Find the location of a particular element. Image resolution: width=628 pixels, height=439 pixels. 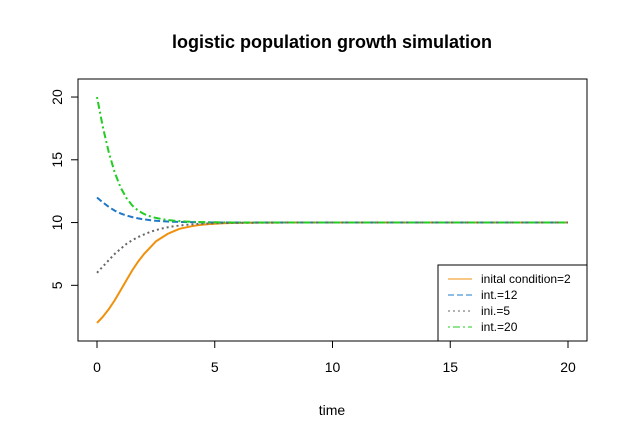

chart-title: logistic population growth simulation is located at coordinates (332, 42).